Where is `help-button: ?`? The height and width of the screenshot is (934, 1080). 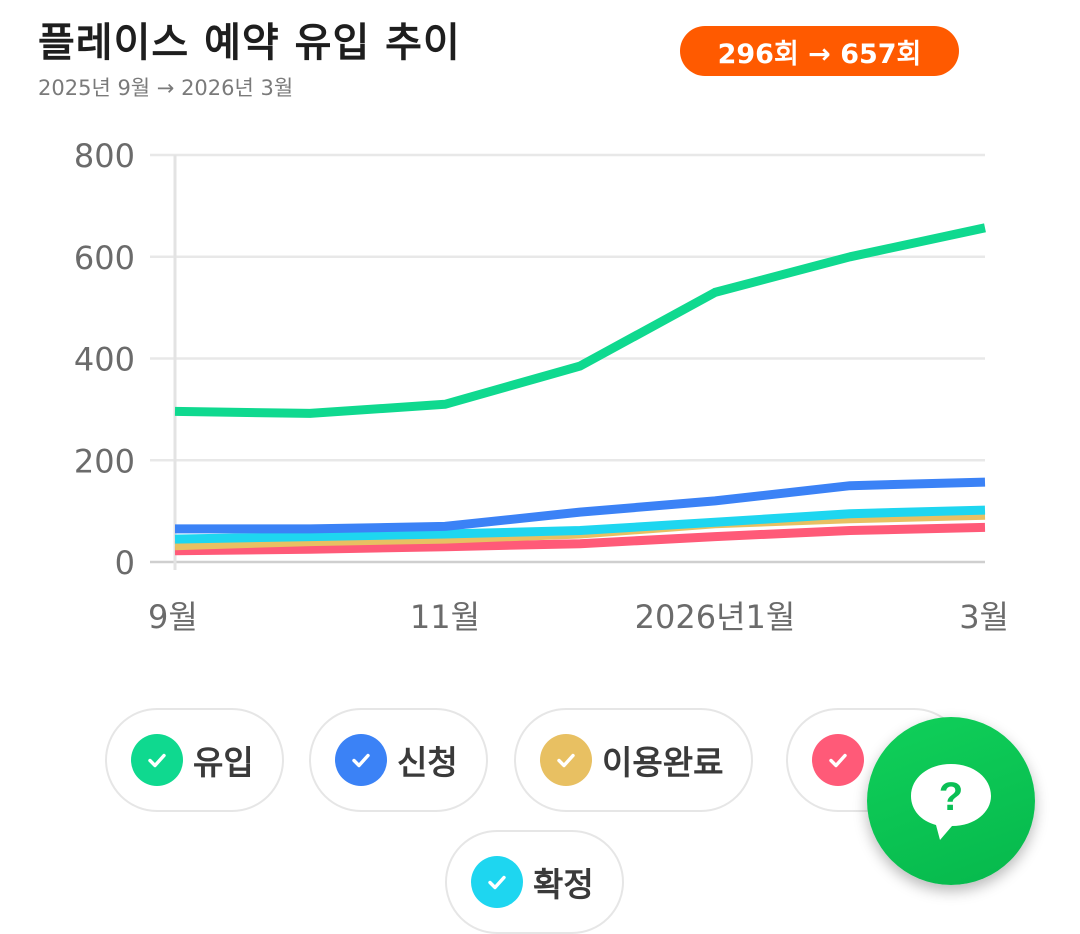
help-button: ? is located at coordinates (951, 801).